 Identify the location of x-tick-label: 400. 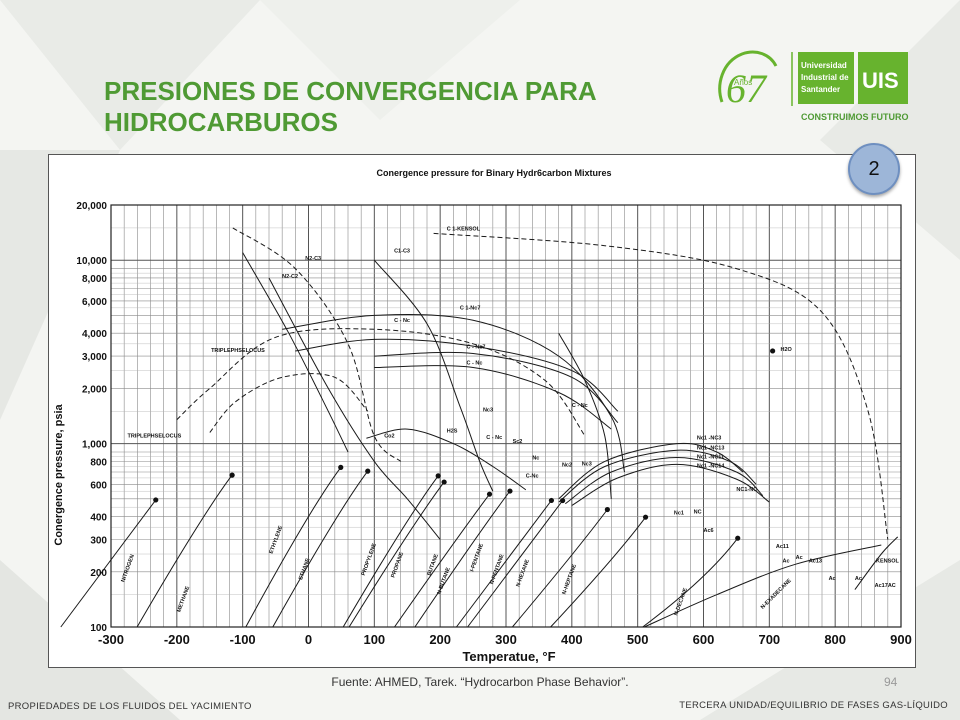
(572, 639).